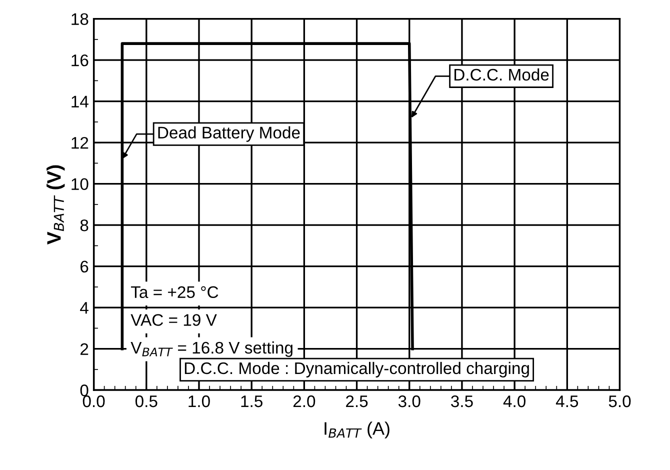 This screenshot has height=470, width=670. Describe the element at coordinates (199, 401) in the screenshot. I see `x-tick-label: 1.0` at that location.